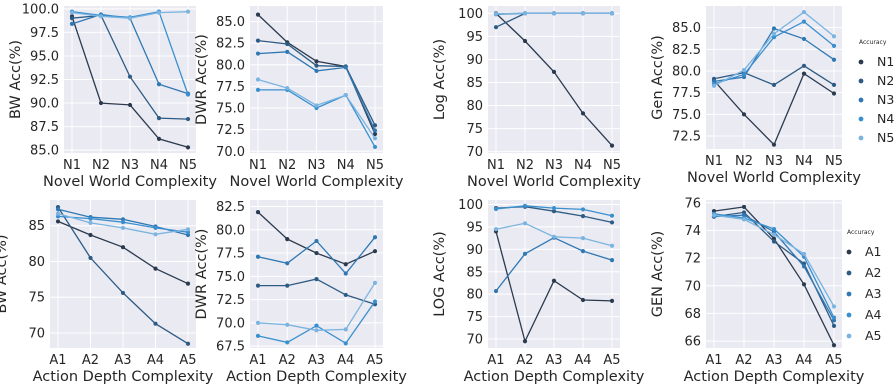 The image size is (896, 392). What do you see at coordinates (658, 274) in the screenshot?
I see `y-axis-label: GEN Acc(%)` at bounding box center [658, 274].